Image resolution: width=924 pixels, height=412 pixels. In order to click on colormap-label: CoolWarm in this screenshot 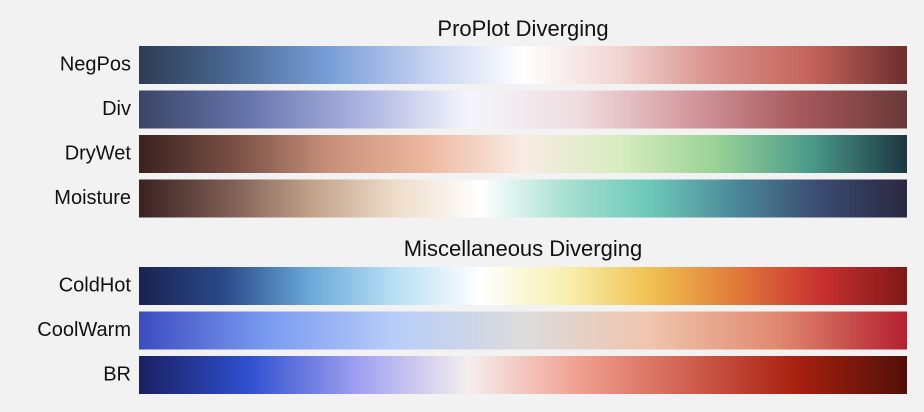, I will do `click(84, 330)`.